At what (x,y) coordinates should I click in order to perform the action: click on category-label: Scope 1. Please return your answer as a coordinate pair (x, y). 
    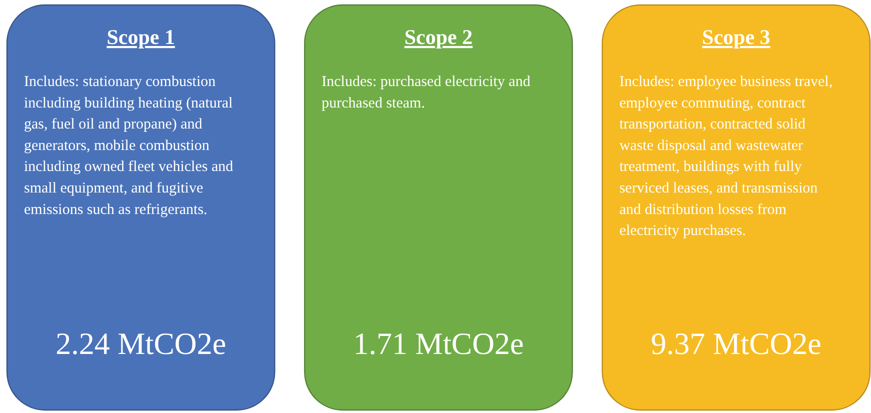
    Looking at the image, I should click on (140, 37).